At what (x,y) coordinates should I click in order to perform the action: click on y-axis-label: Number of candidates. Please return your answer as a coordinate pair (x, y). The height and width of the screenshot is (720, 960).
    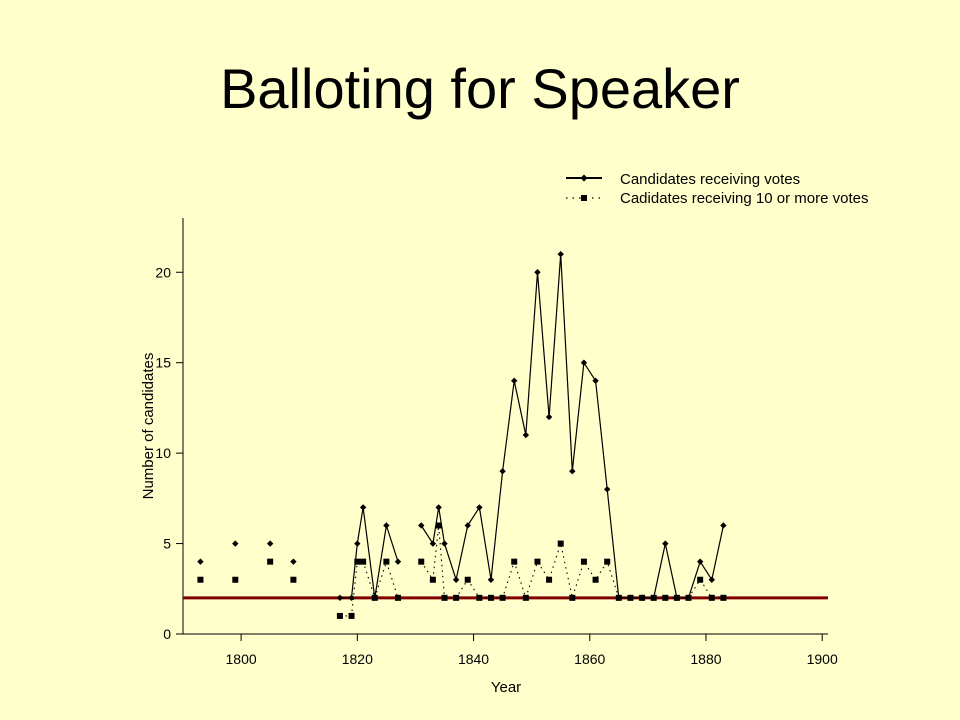
    Looking at the image, I should click on (148, 426).